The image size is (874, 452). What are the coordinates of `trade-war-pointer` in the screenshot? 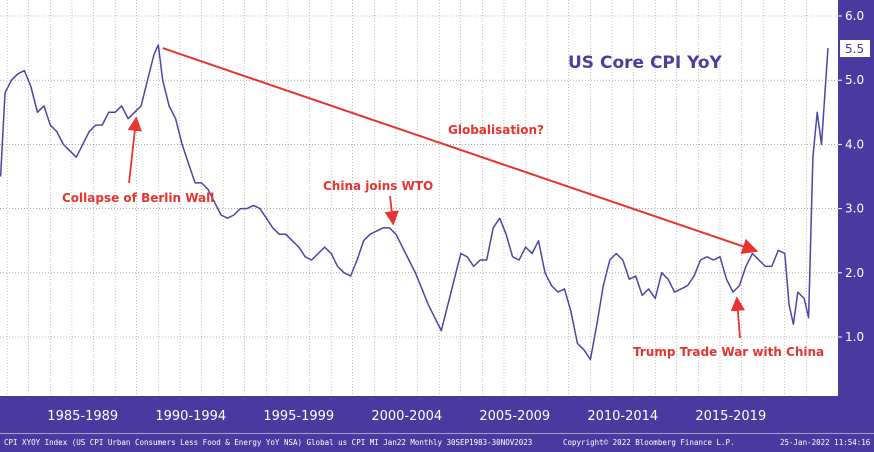 It's located at (738, 317).